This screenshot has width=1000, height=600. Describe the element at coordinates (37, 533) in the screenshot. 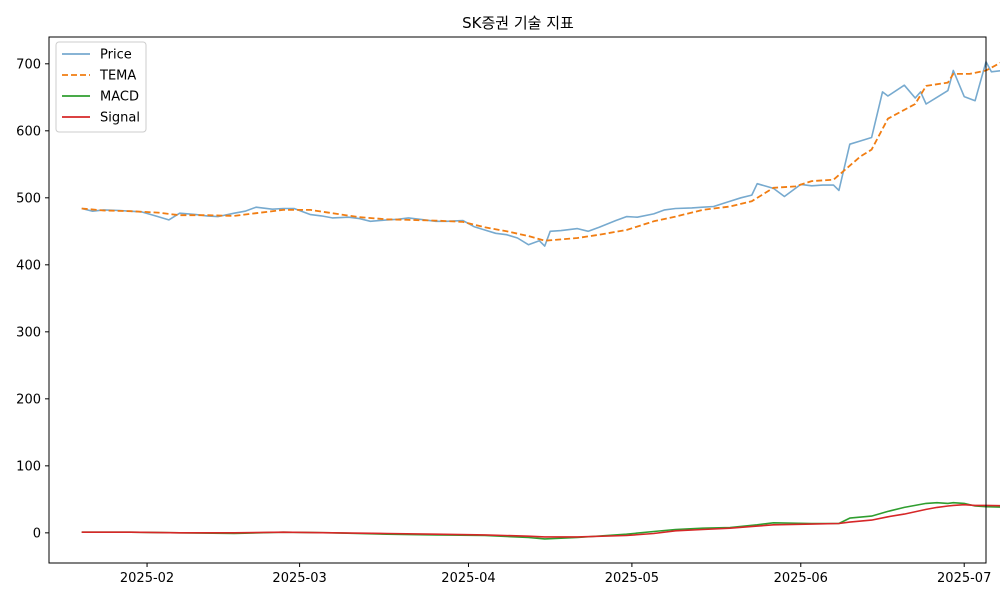

I see `y-tick-label: 0` at that location.